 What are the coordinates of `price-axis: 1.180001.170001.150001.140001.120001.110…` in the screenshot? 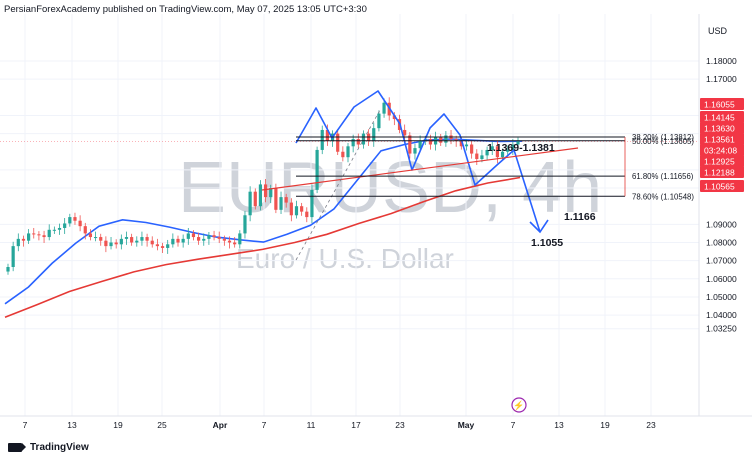 It's located at (721, 195).